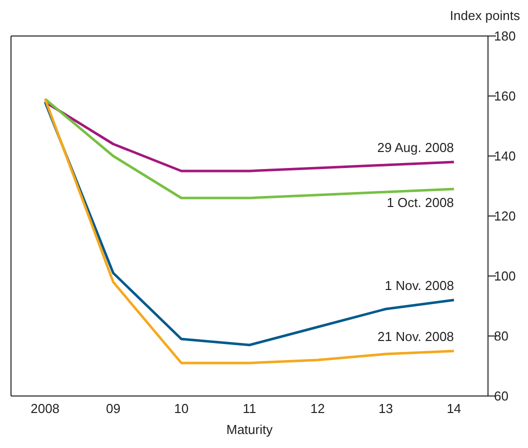 The image size is (528, 448). What do you see at coordinates (113, 408) in the screenshot?
I see `x-tick-label: 09` at bounding box center [113, 408].